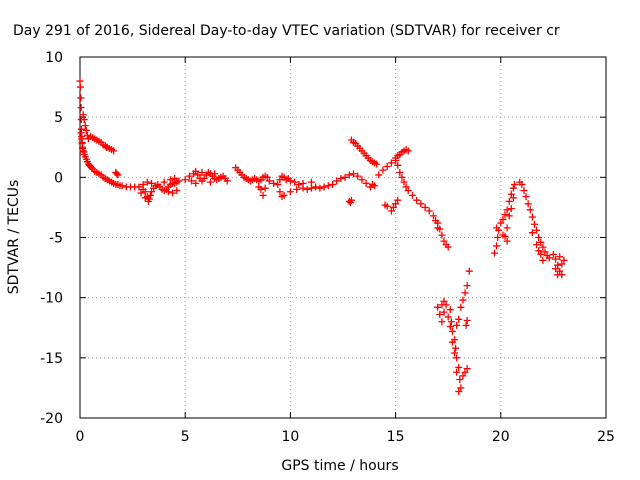  Describe the element at coordinates (56, 239) in the screenshot. I see `y-tick-label: -5` at that location.